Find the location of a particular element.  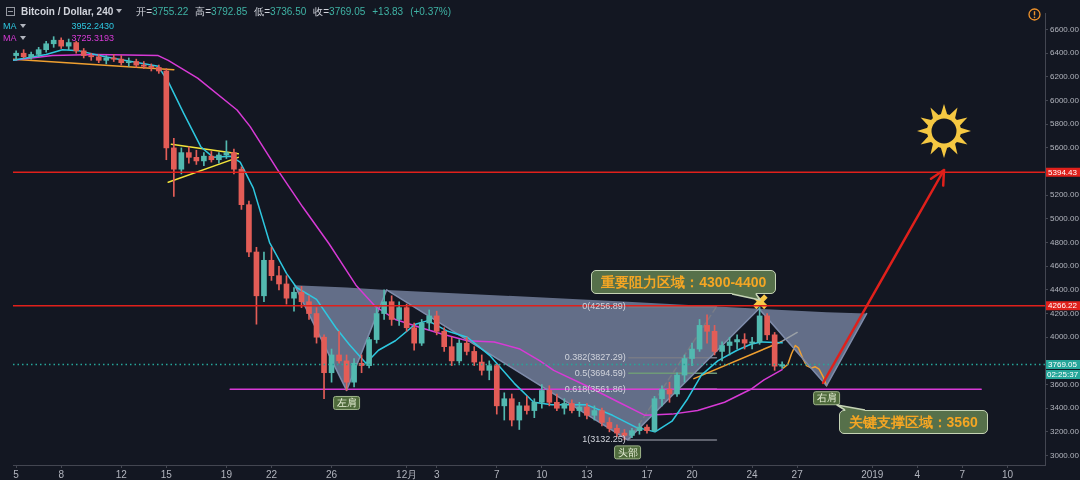

ref-line-label: 3769.05 is located at coordinates (1063, 365).